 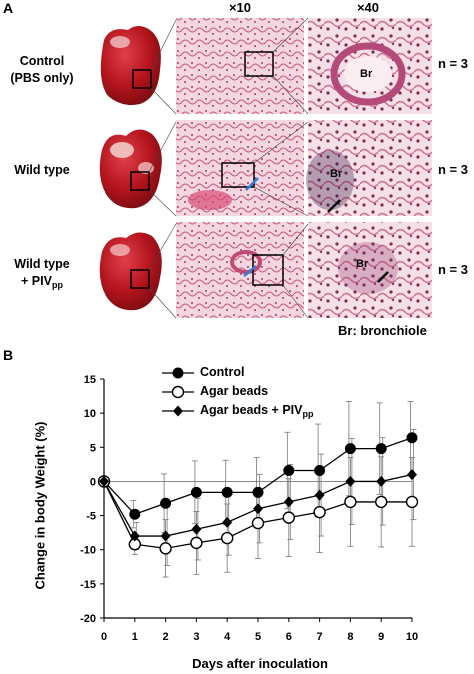 I want to click on y-tick-label: -15, so click(x=88, y=585).